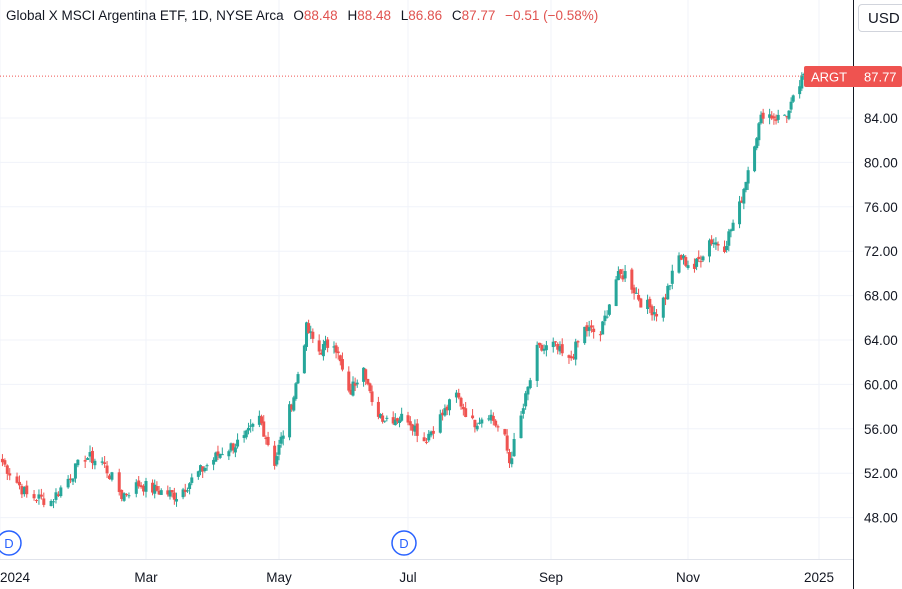  Describe the element at coordinates (881, 162) in the screenshot. I see `y-tick-label: 80.00` at that location.